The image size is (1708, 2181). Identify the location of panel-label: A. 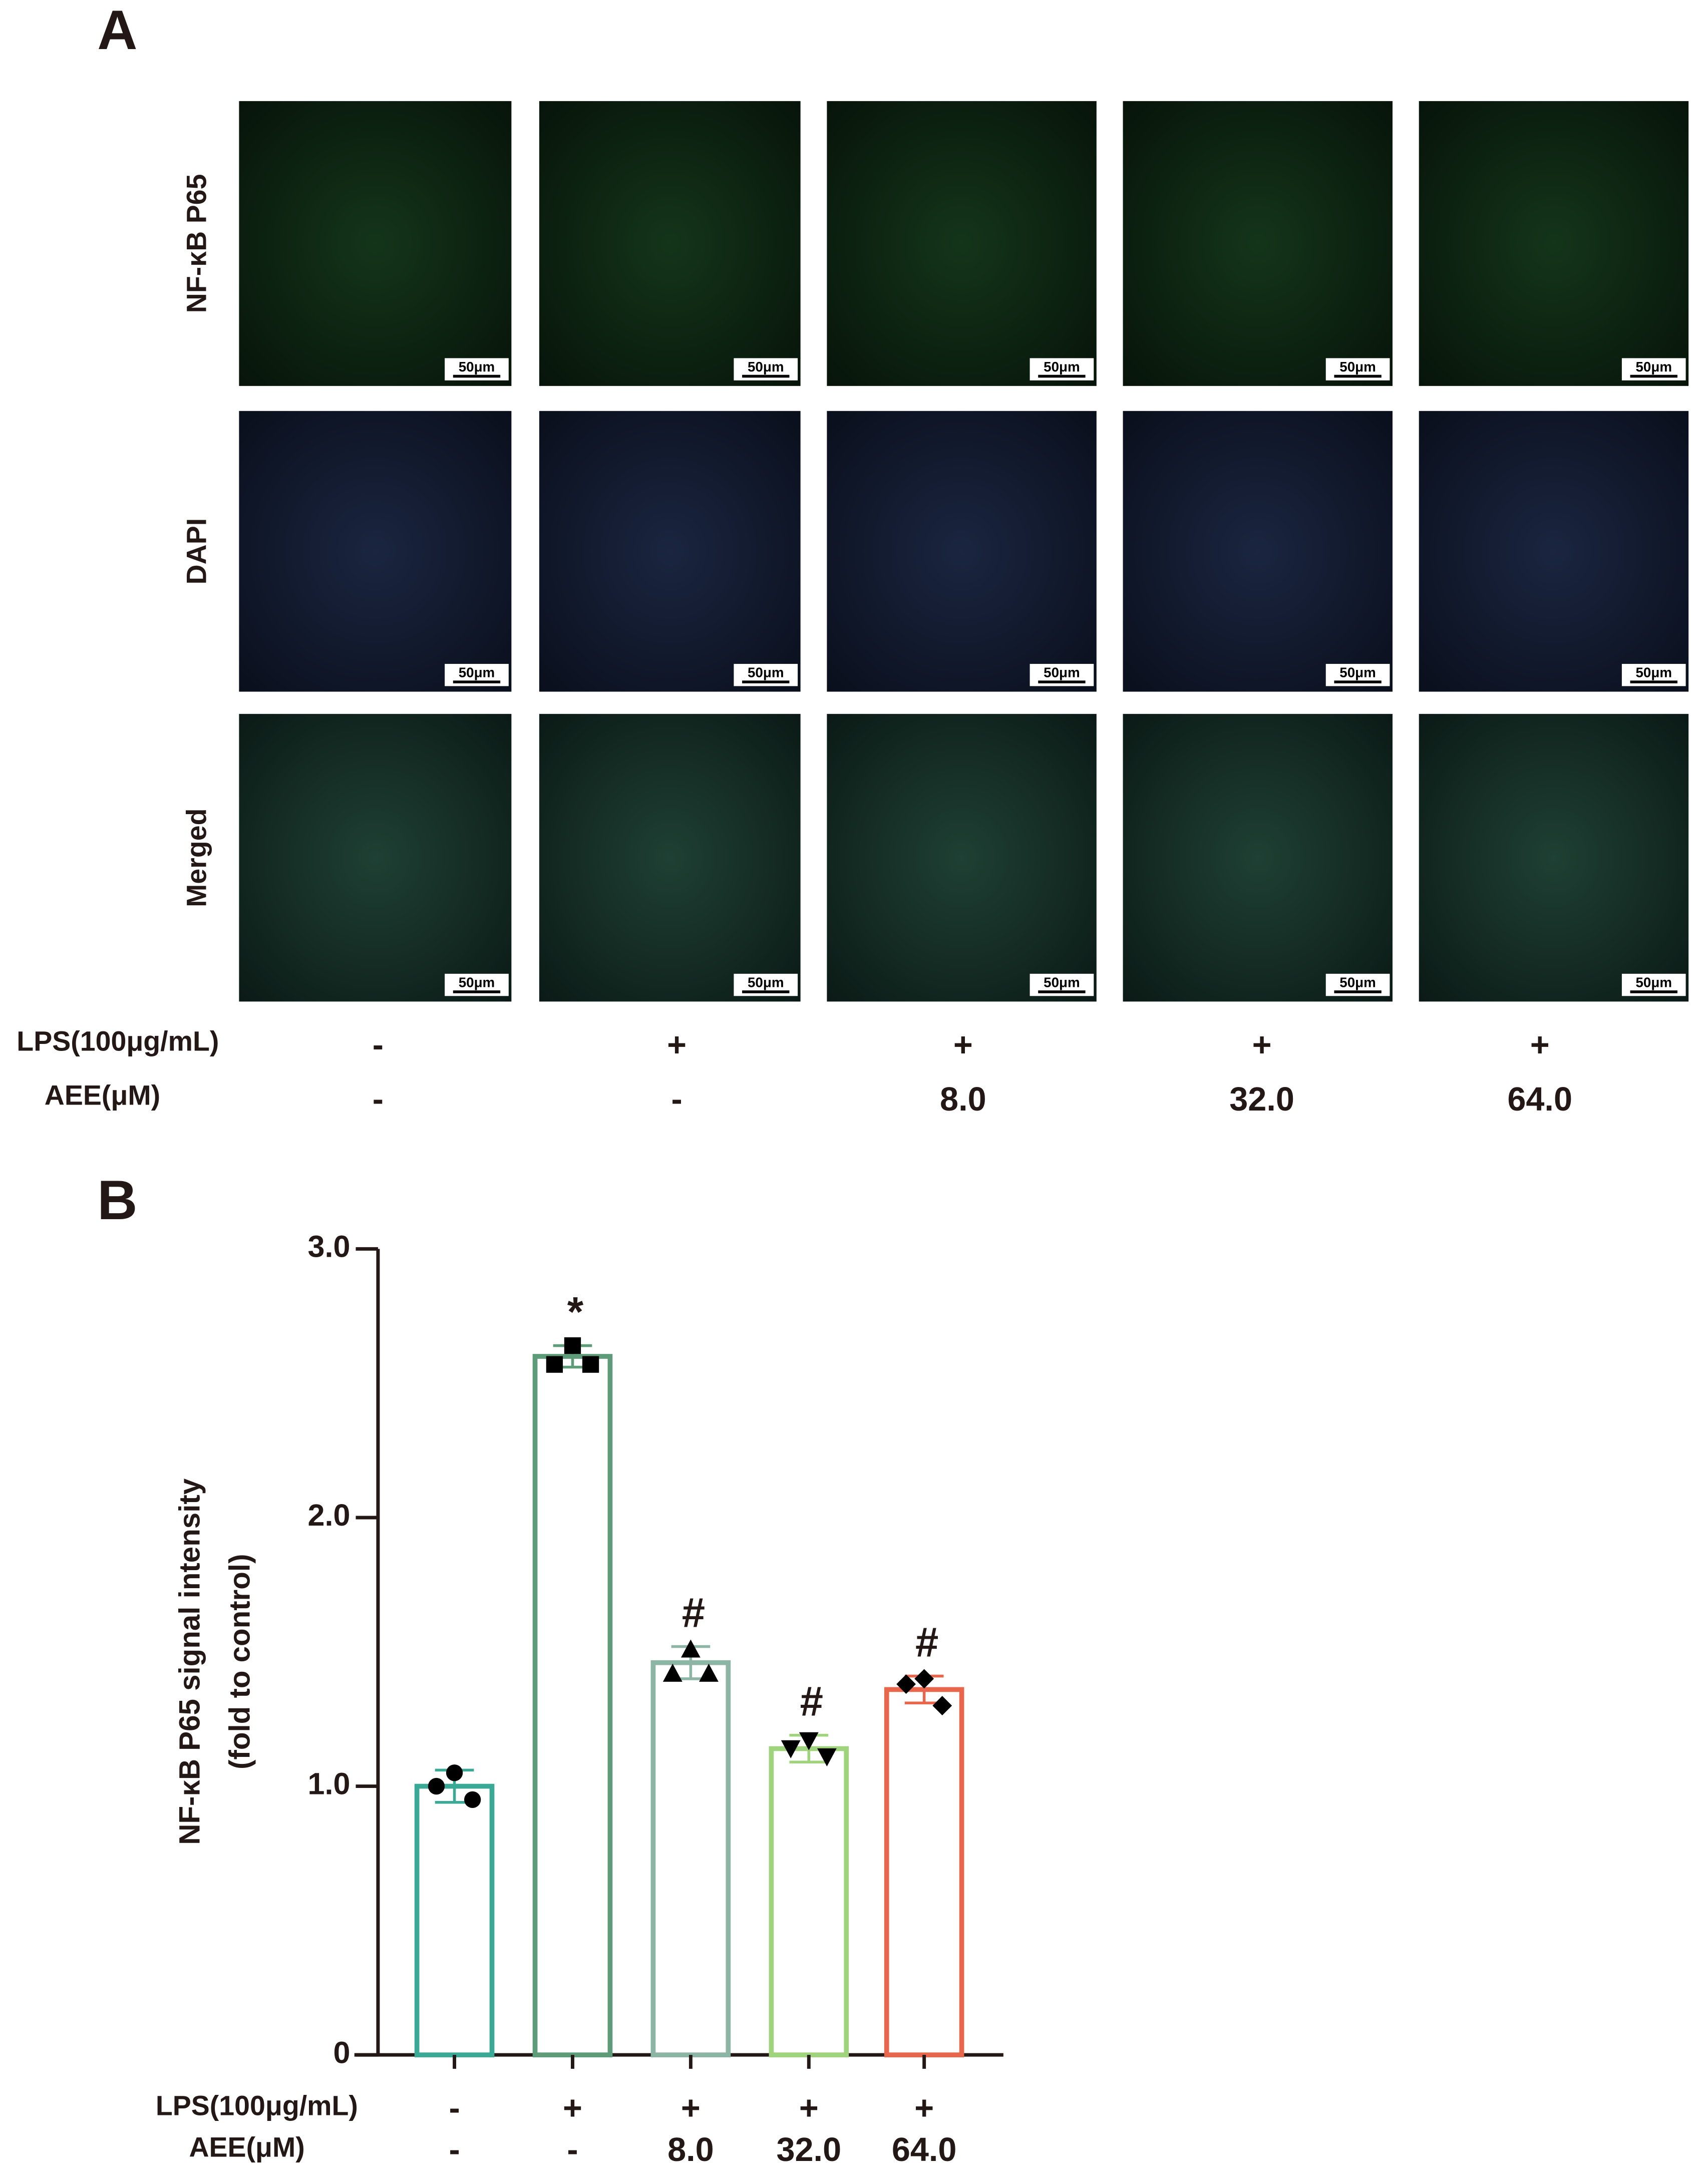
(117, 30).